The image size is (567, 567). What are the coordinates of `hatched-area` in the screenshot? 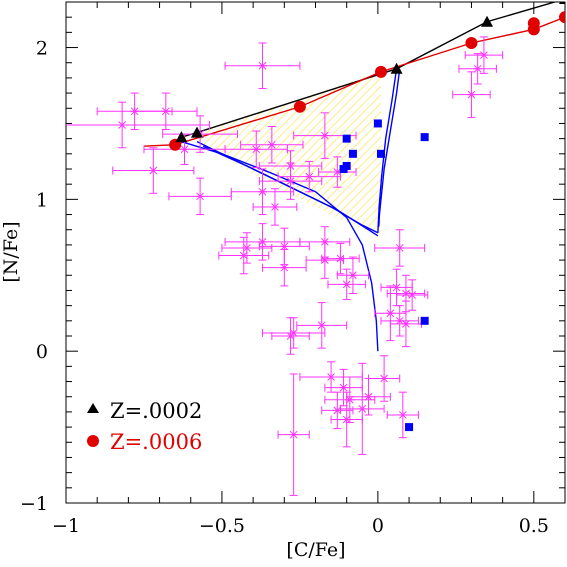 It's located at (281, 154).